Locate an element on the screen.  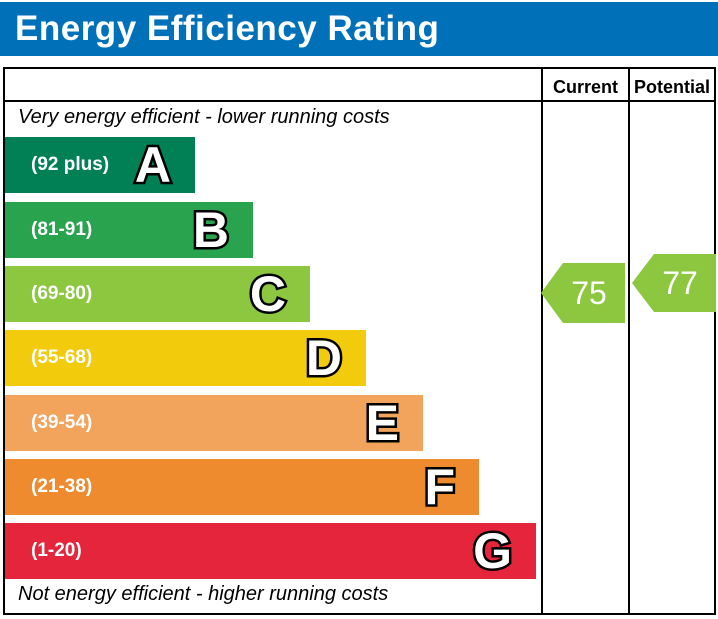
potential-column-divider is located at coordinates (629, 341).